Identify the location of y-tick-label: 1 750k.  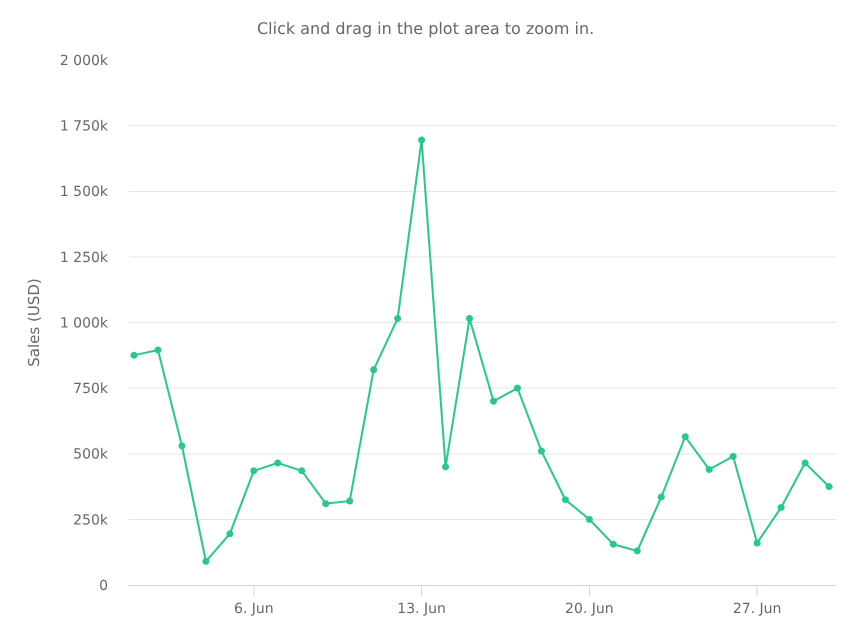
(84, 126).